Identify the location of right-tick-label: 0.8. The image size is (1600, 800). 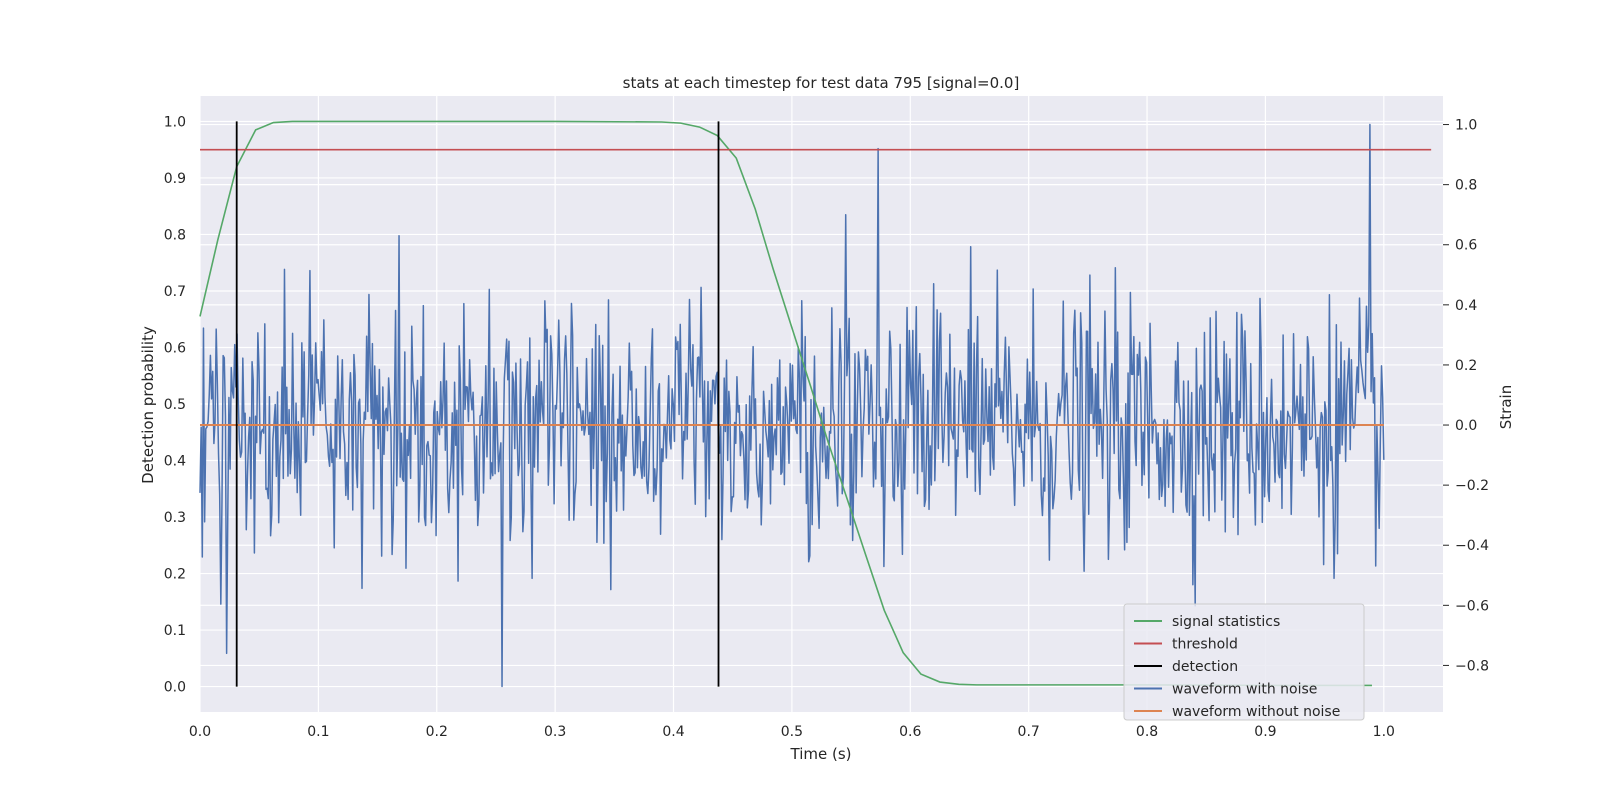
(1466, 186).